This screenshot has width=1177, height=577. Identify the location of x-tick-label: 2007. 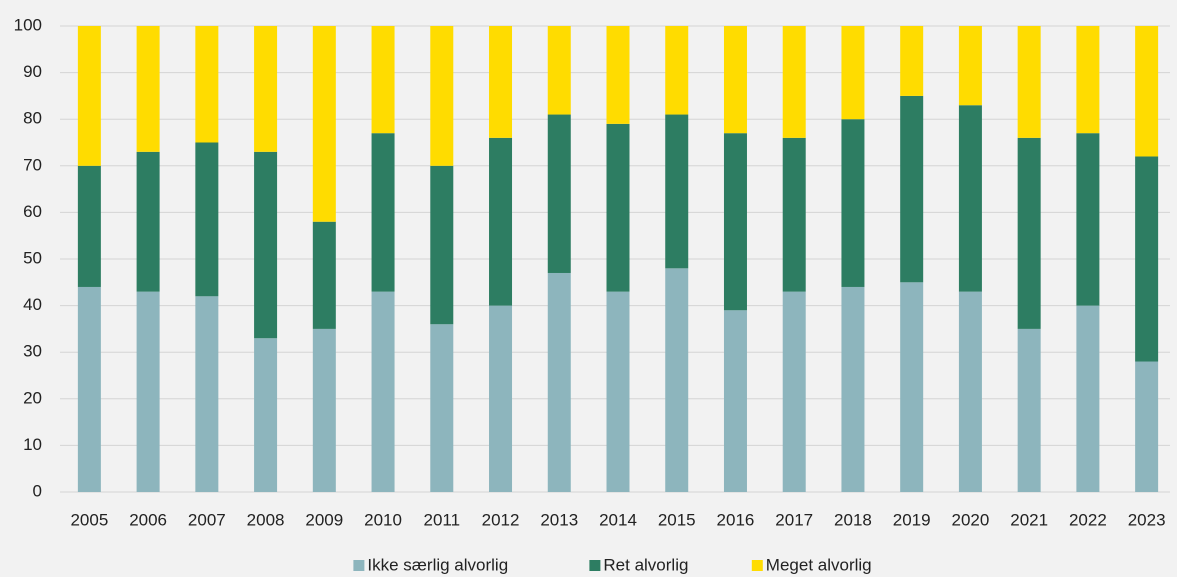
(207, 519).